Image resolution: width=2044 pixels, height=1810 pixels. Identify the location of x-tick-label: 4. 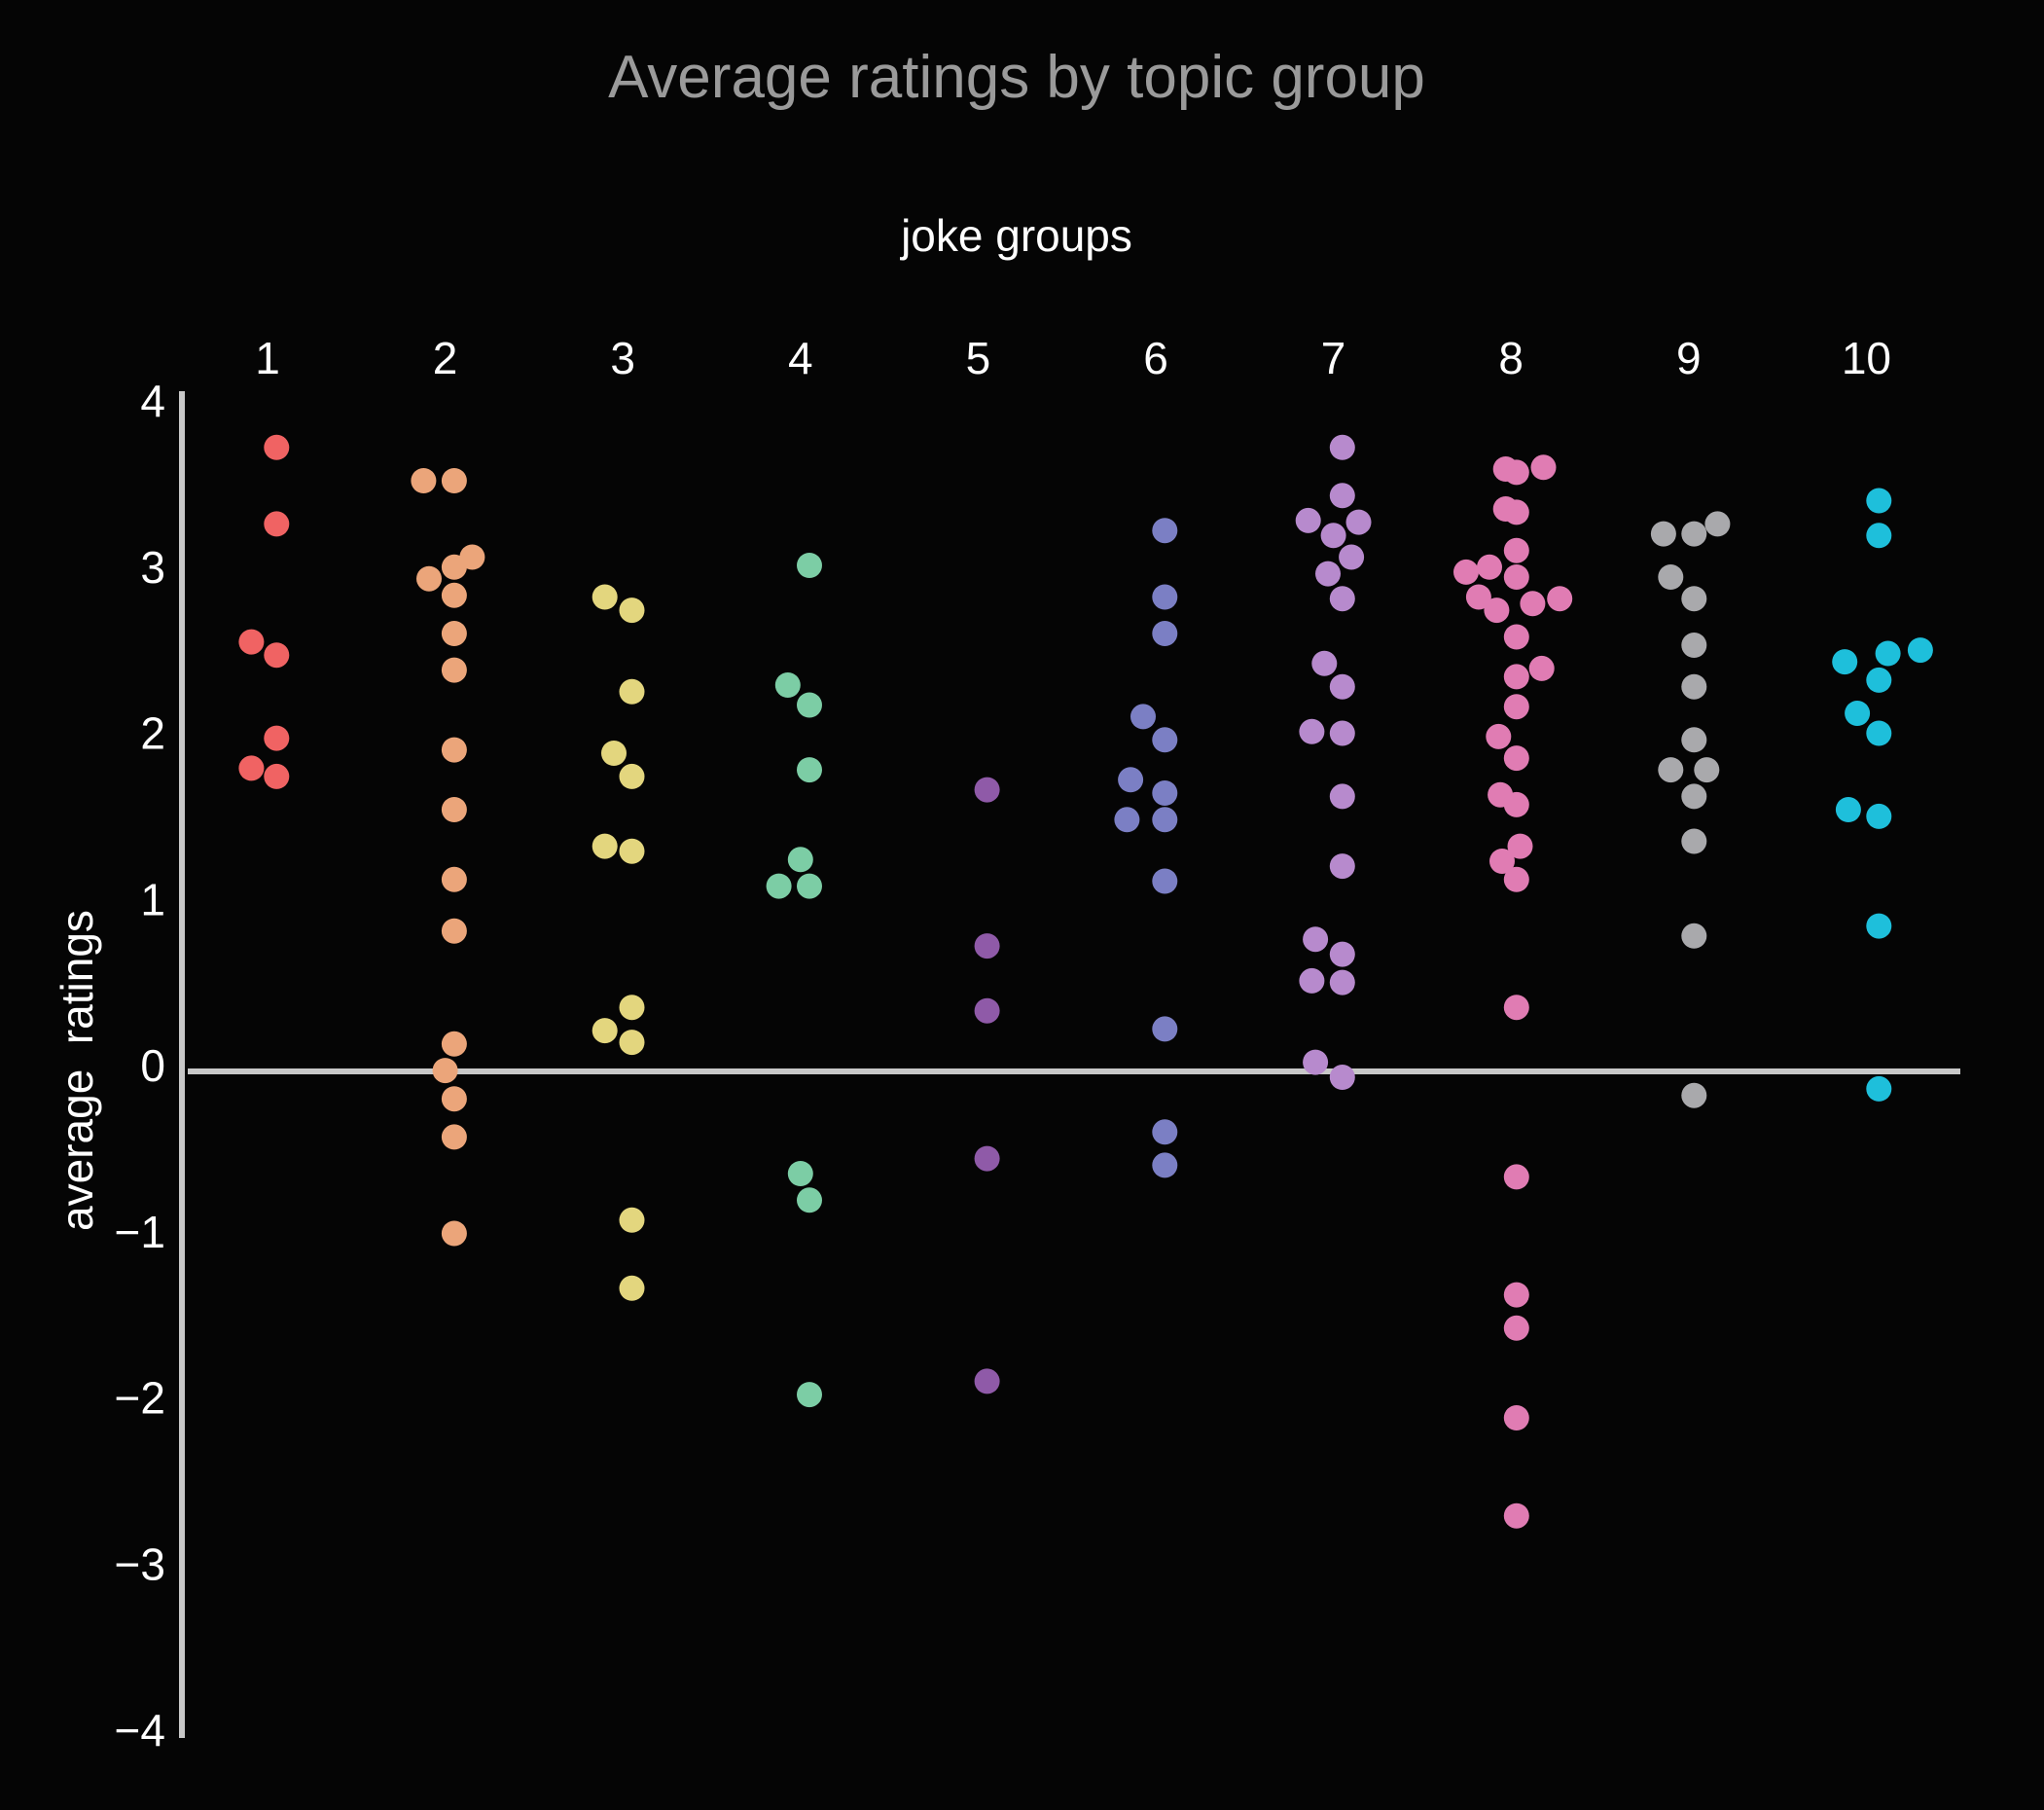
(800, 358).